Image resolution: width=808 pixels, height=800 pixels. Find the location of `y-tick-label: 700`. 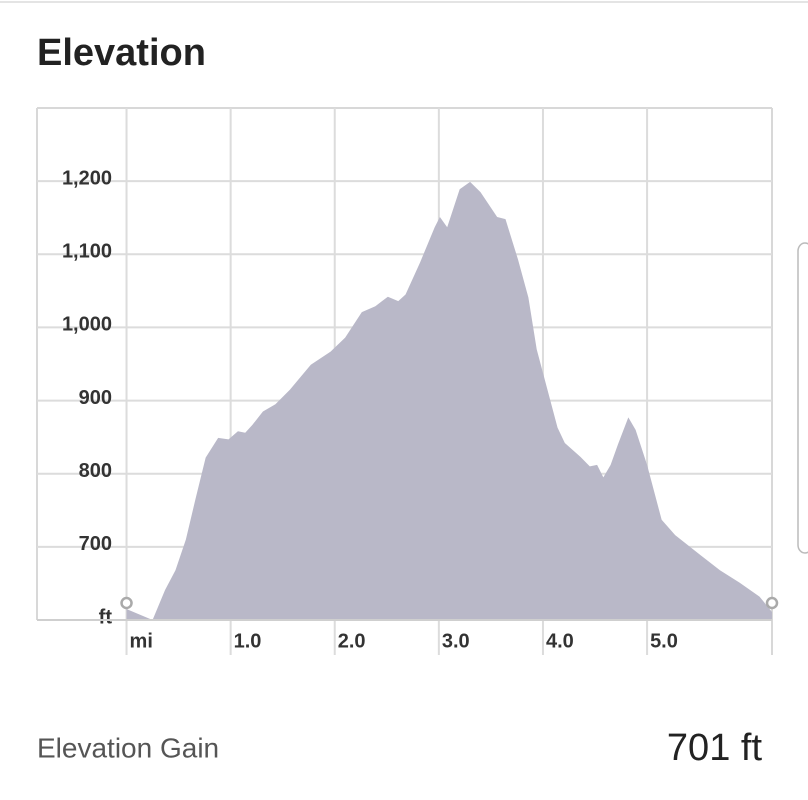

y-tick-label: 700 is located at coordinates (95, 544).